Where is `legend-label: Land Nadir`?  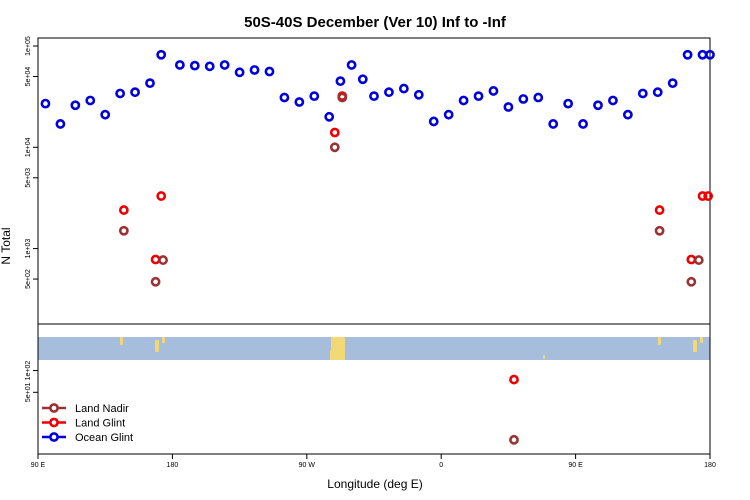
legend-label: Land Nadir is located at coordinates (102, 409).